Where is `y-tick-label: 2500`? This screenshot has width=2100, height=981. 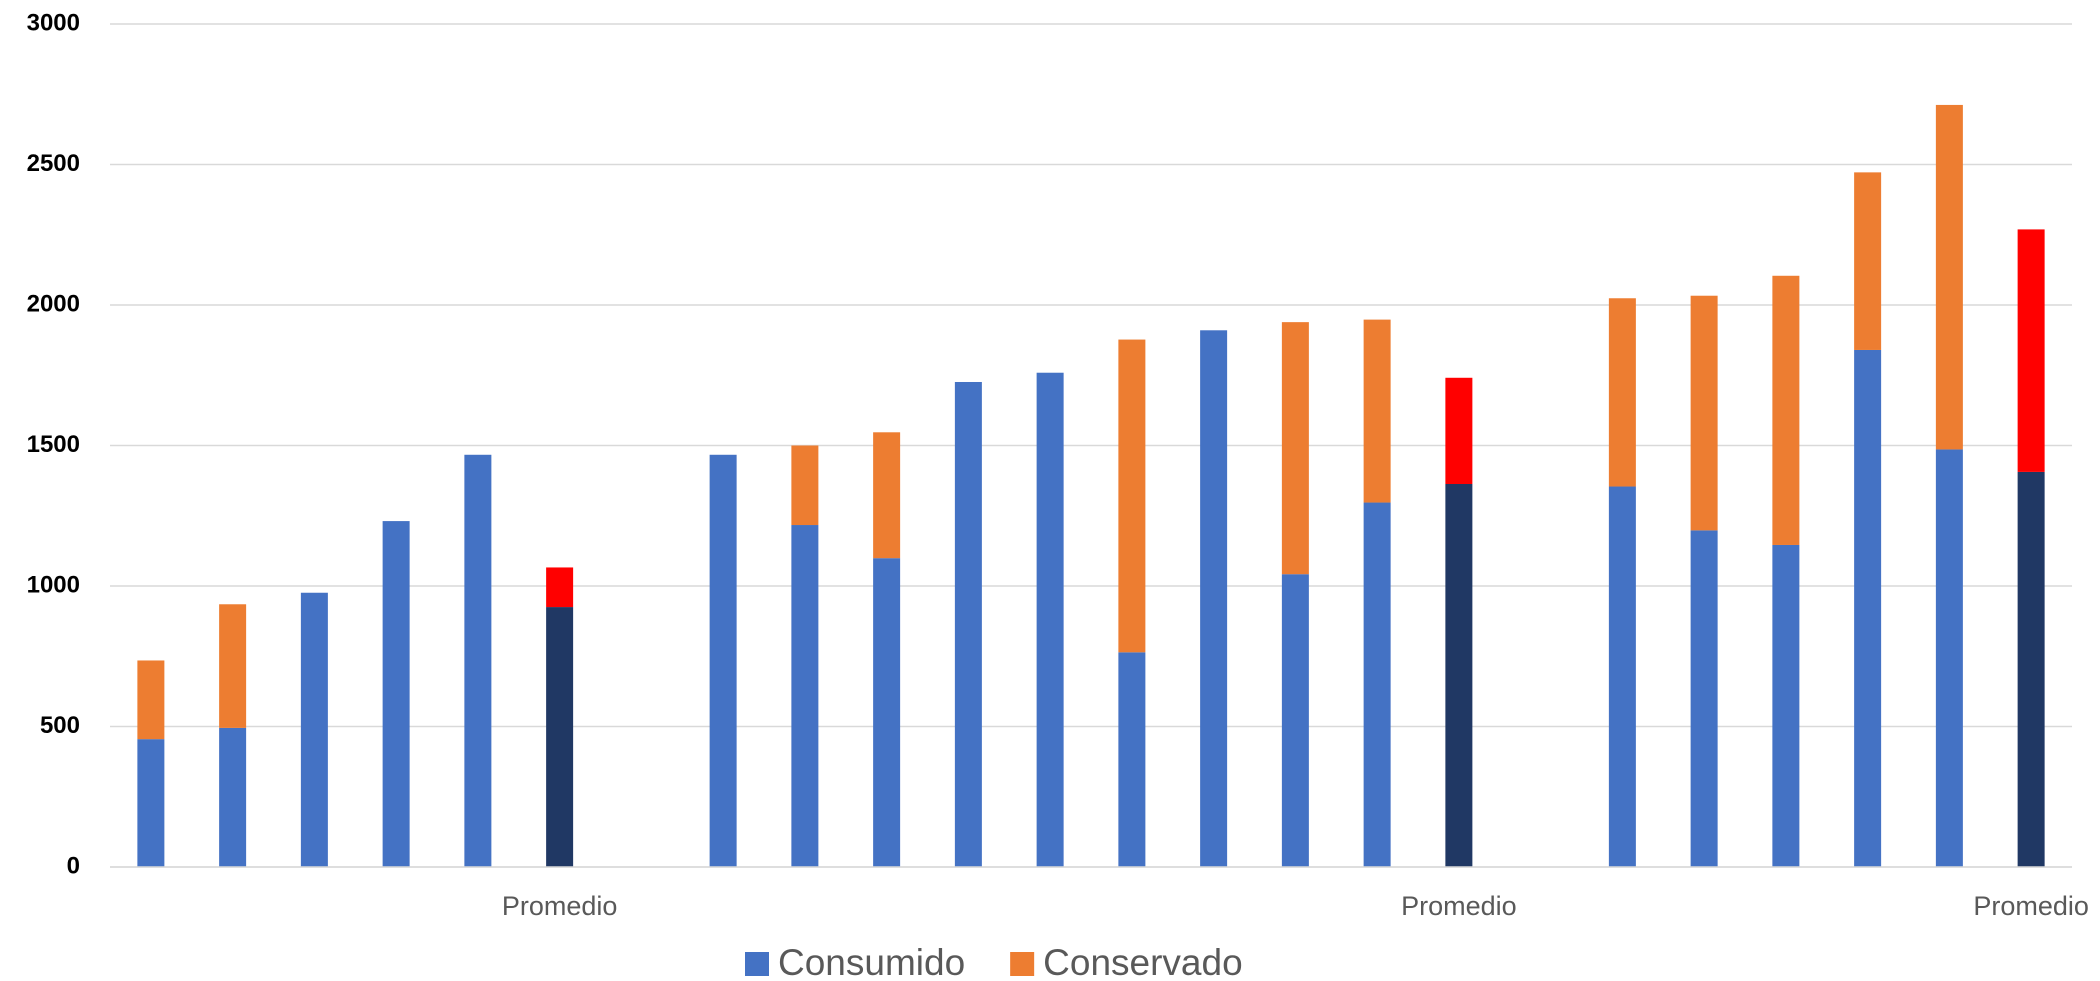 y-tick-label: 2500 is located at coordinates (53, 163).